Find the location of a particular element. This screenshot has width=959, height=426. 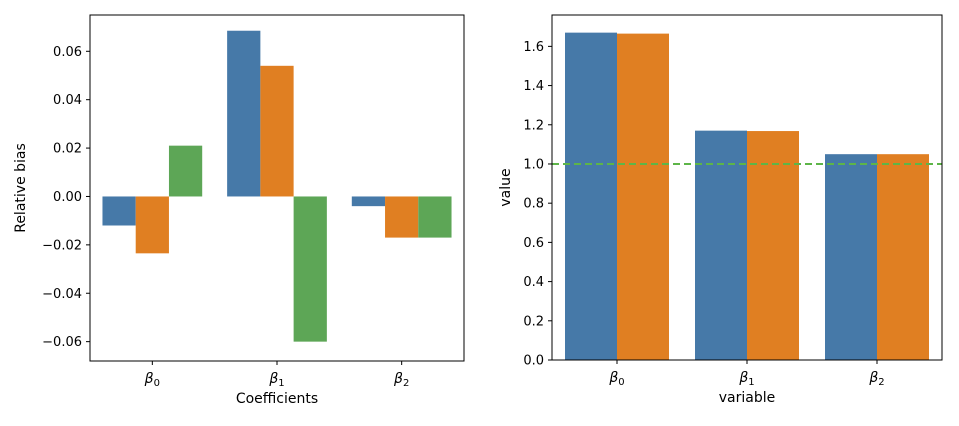

y-axis-label: value is located at coordinates (506, 187).